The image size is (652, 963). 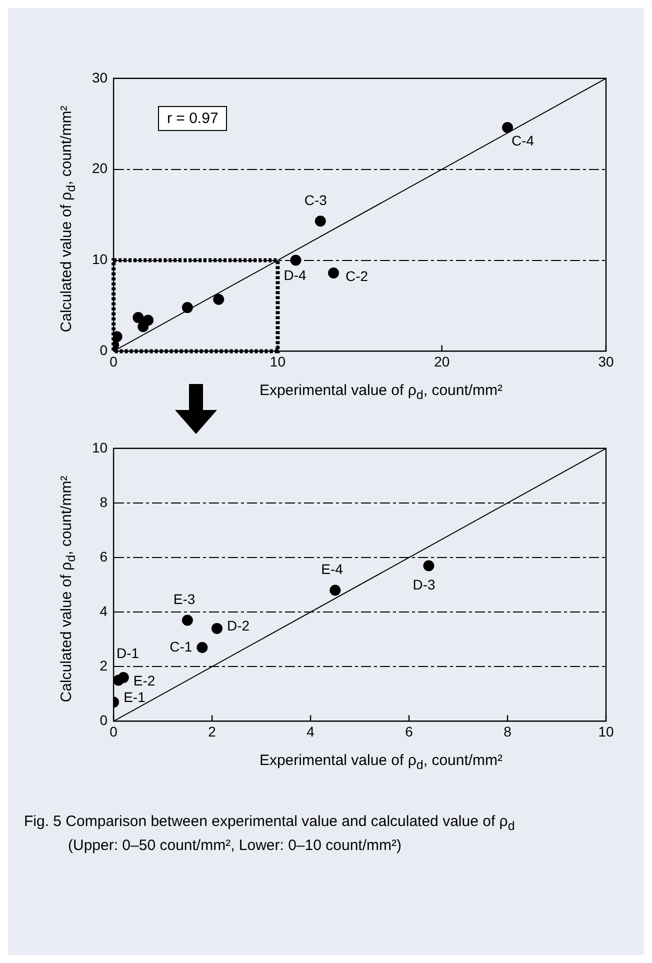 What do you see at coordinates (104, 556) in the screenshot?
I see `y-tick-label: 6` at bounding box center [104, 556].